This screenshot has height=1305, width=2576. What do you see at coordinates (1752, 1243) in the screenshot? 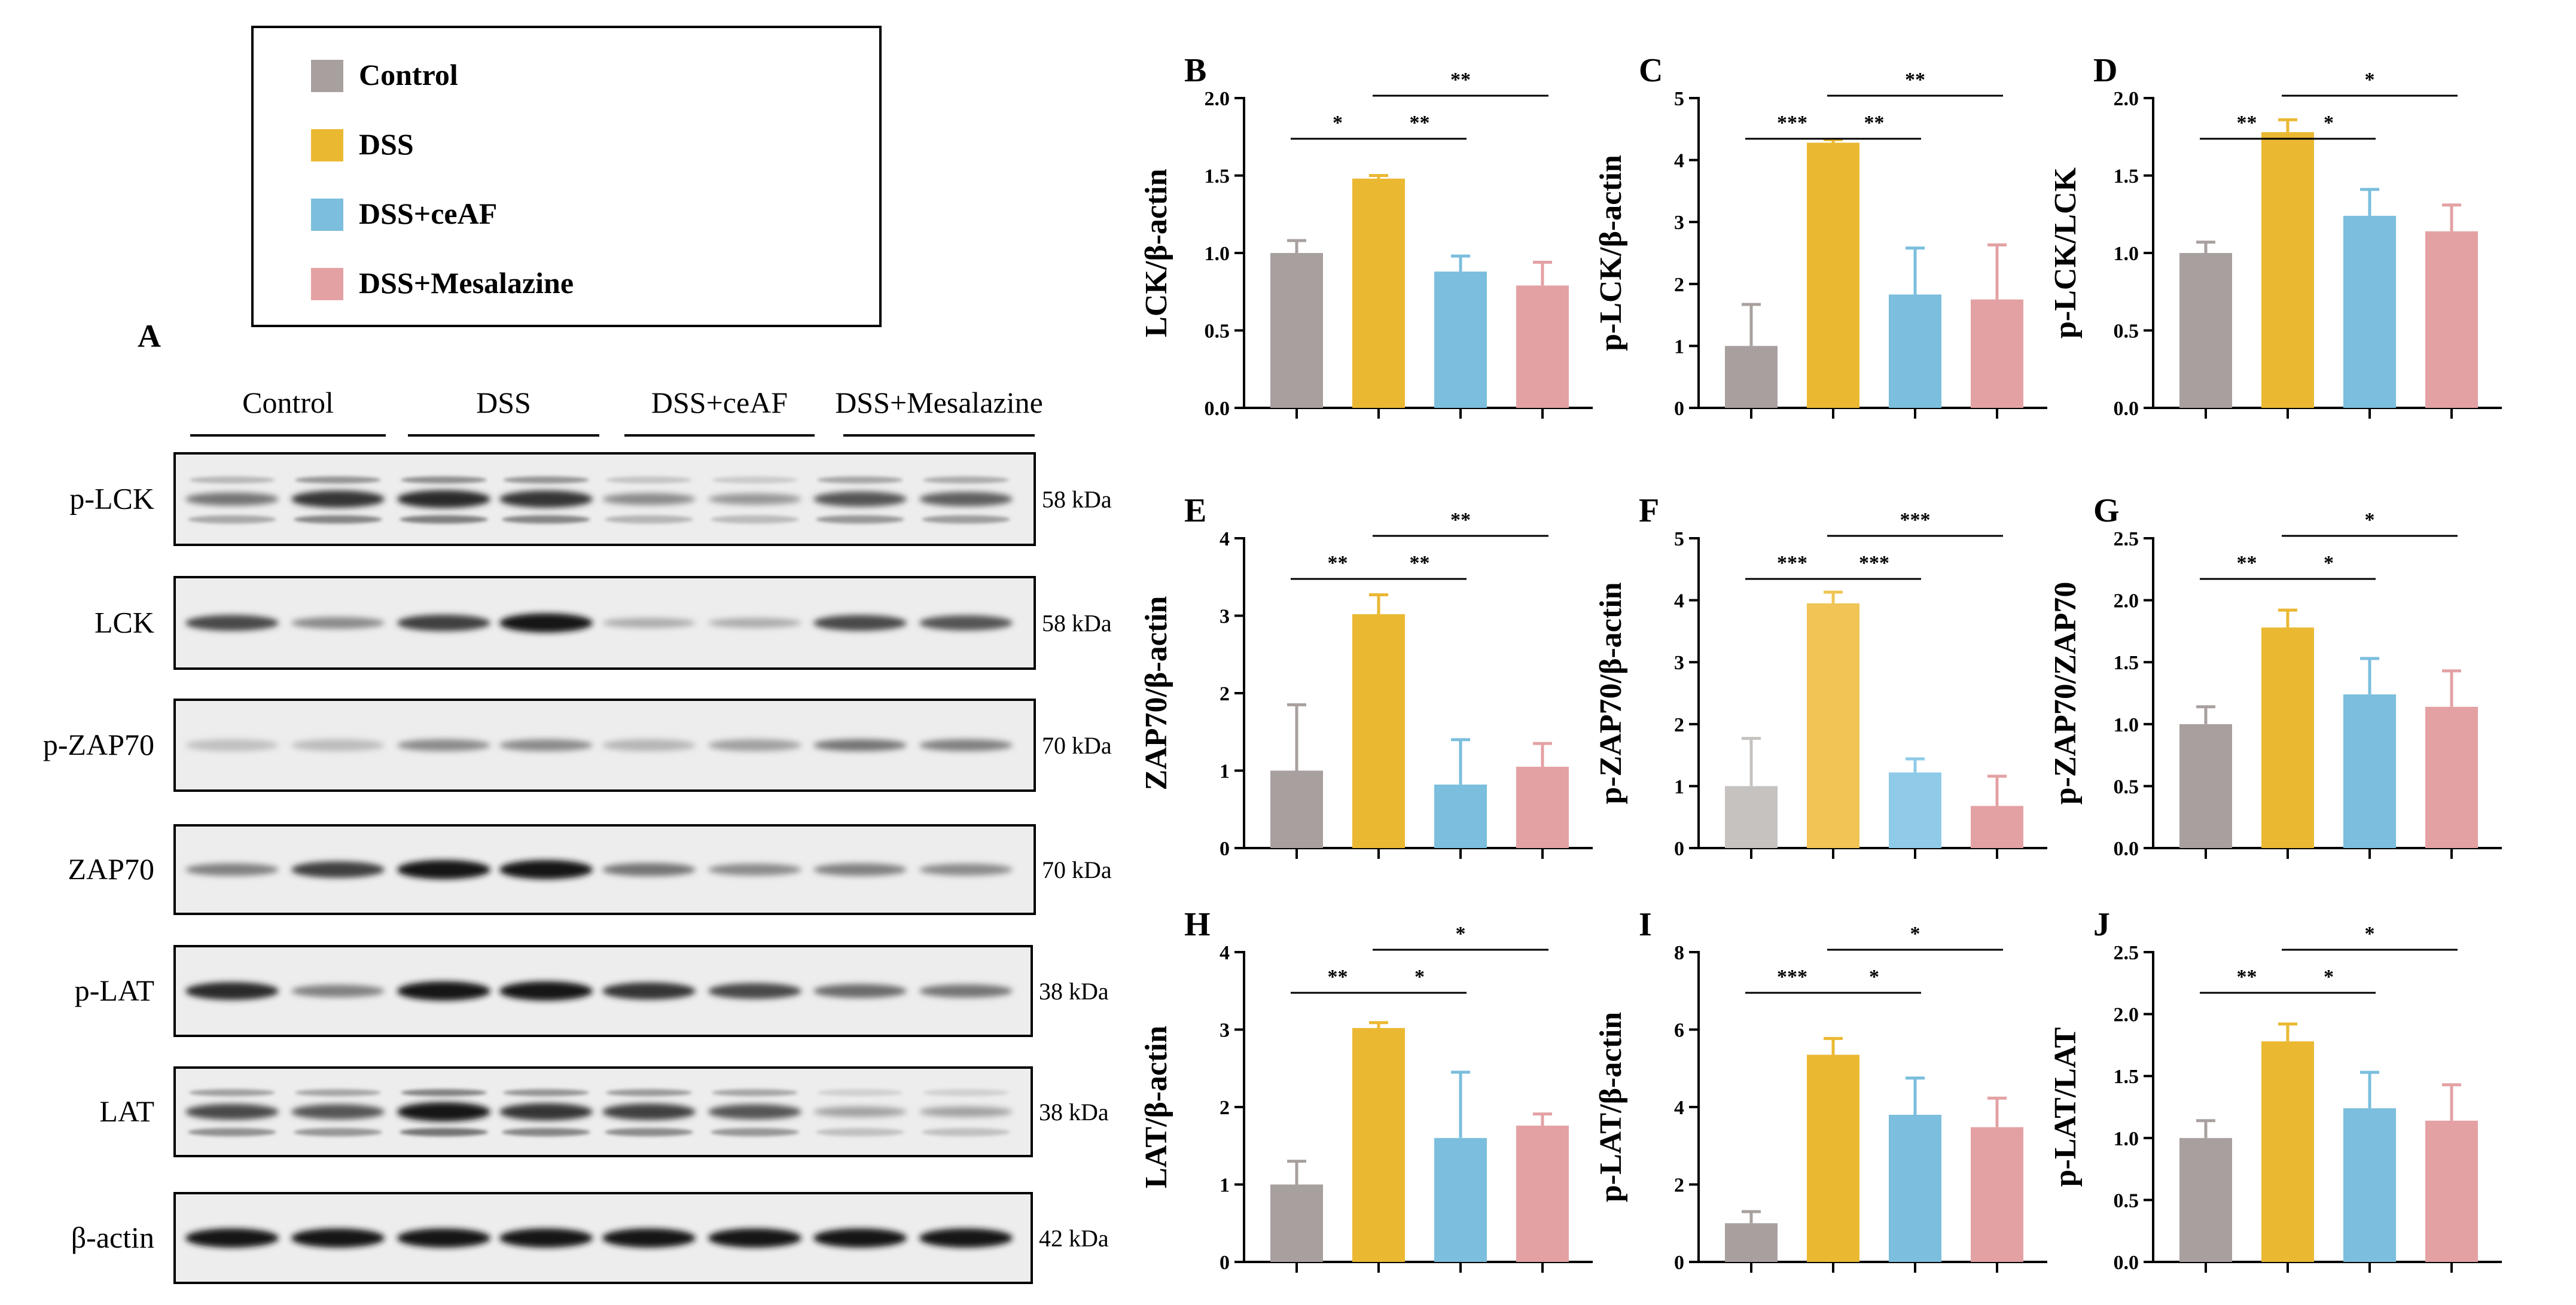
I see `bar-control` at bounding box center [1752, 1243].